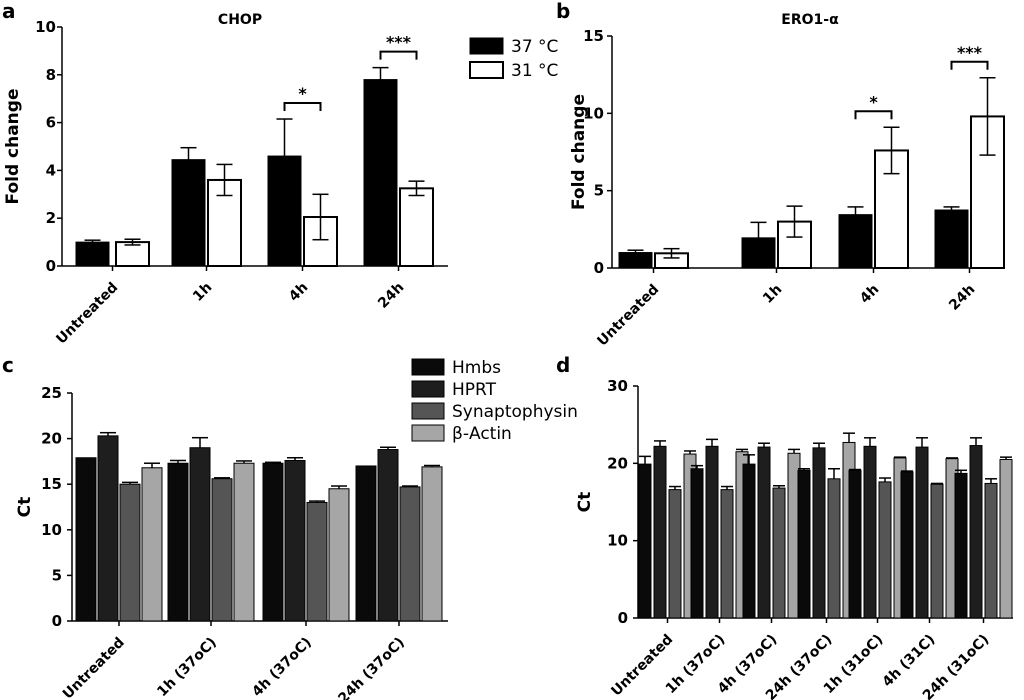 This screenshot has height=700, width=1024. Describe the element at coordinates (51, 123) in the screenshot. I see `y-tick-label: 6` at that location.